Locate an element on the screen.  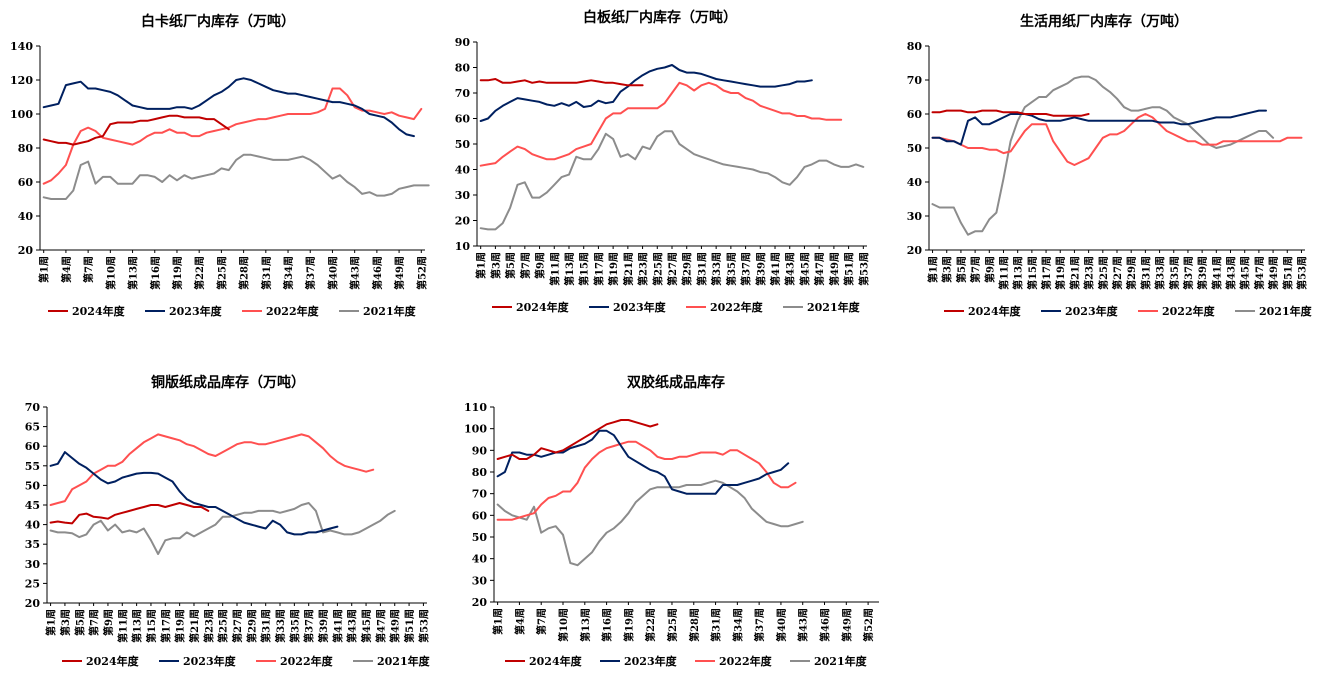
chart-title: 铜版纸成品库存（万吨） is located at coordinates (228, 382).